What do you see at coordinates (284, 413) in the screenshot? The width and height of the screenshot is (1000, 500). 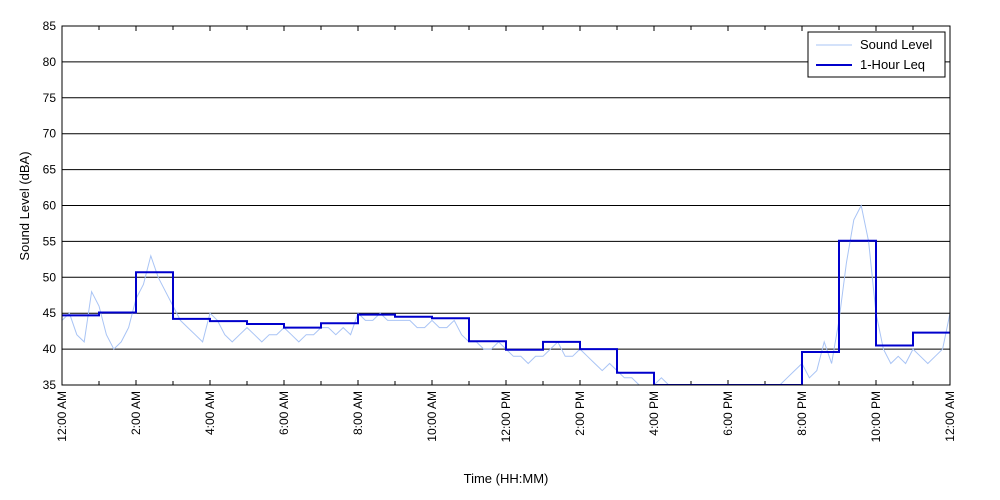 I see `x-tick-label: 6:00 AM` at bounding box center [284, 413].